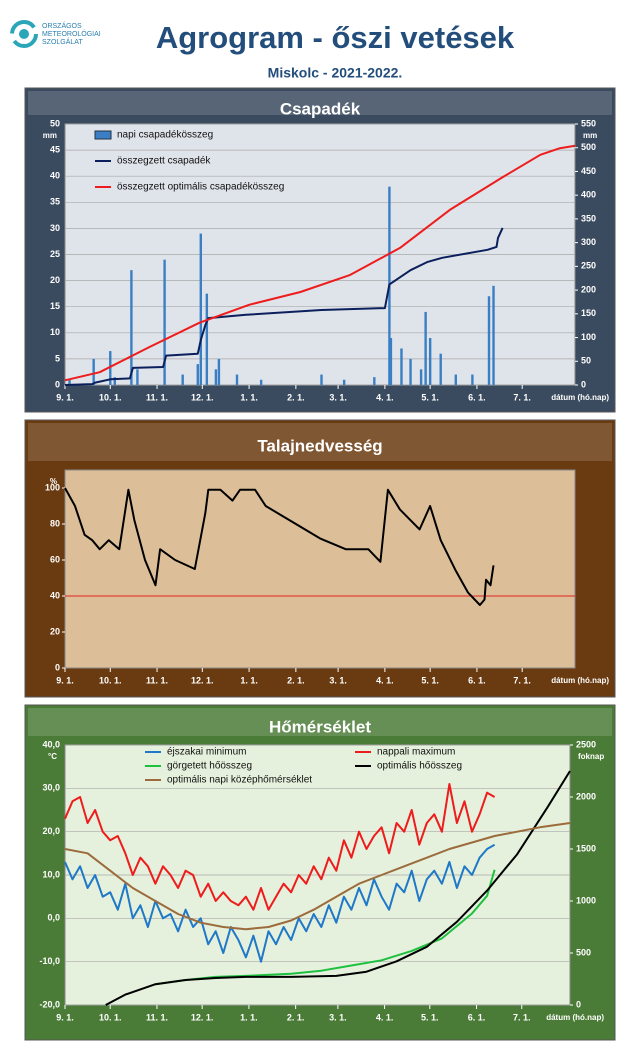 The width and height of the screenshot is (640, 1062). I want to click on y-tick-label: 40, so click(55, 595).